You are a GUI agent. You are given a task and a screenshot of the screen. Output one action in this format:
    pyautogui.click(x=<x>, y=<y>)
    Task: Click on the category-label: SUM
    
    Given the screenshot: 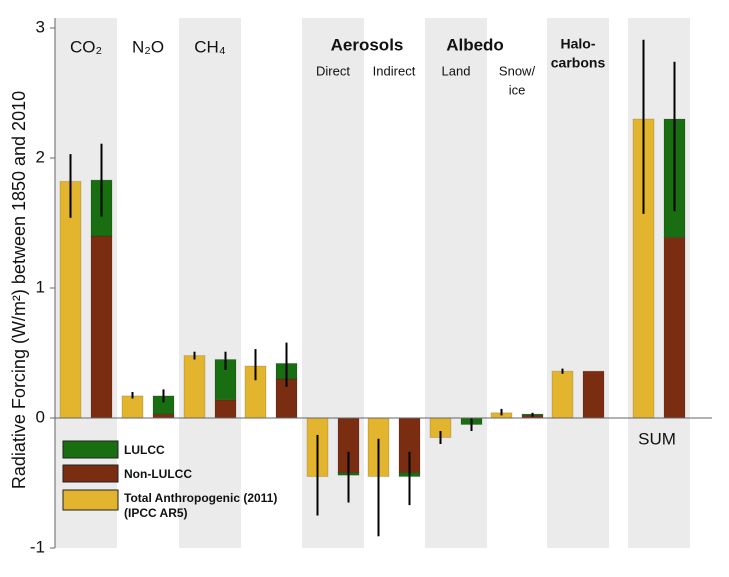 What is the action you would take?
    pyautogui.click(x=657, y=438)
    